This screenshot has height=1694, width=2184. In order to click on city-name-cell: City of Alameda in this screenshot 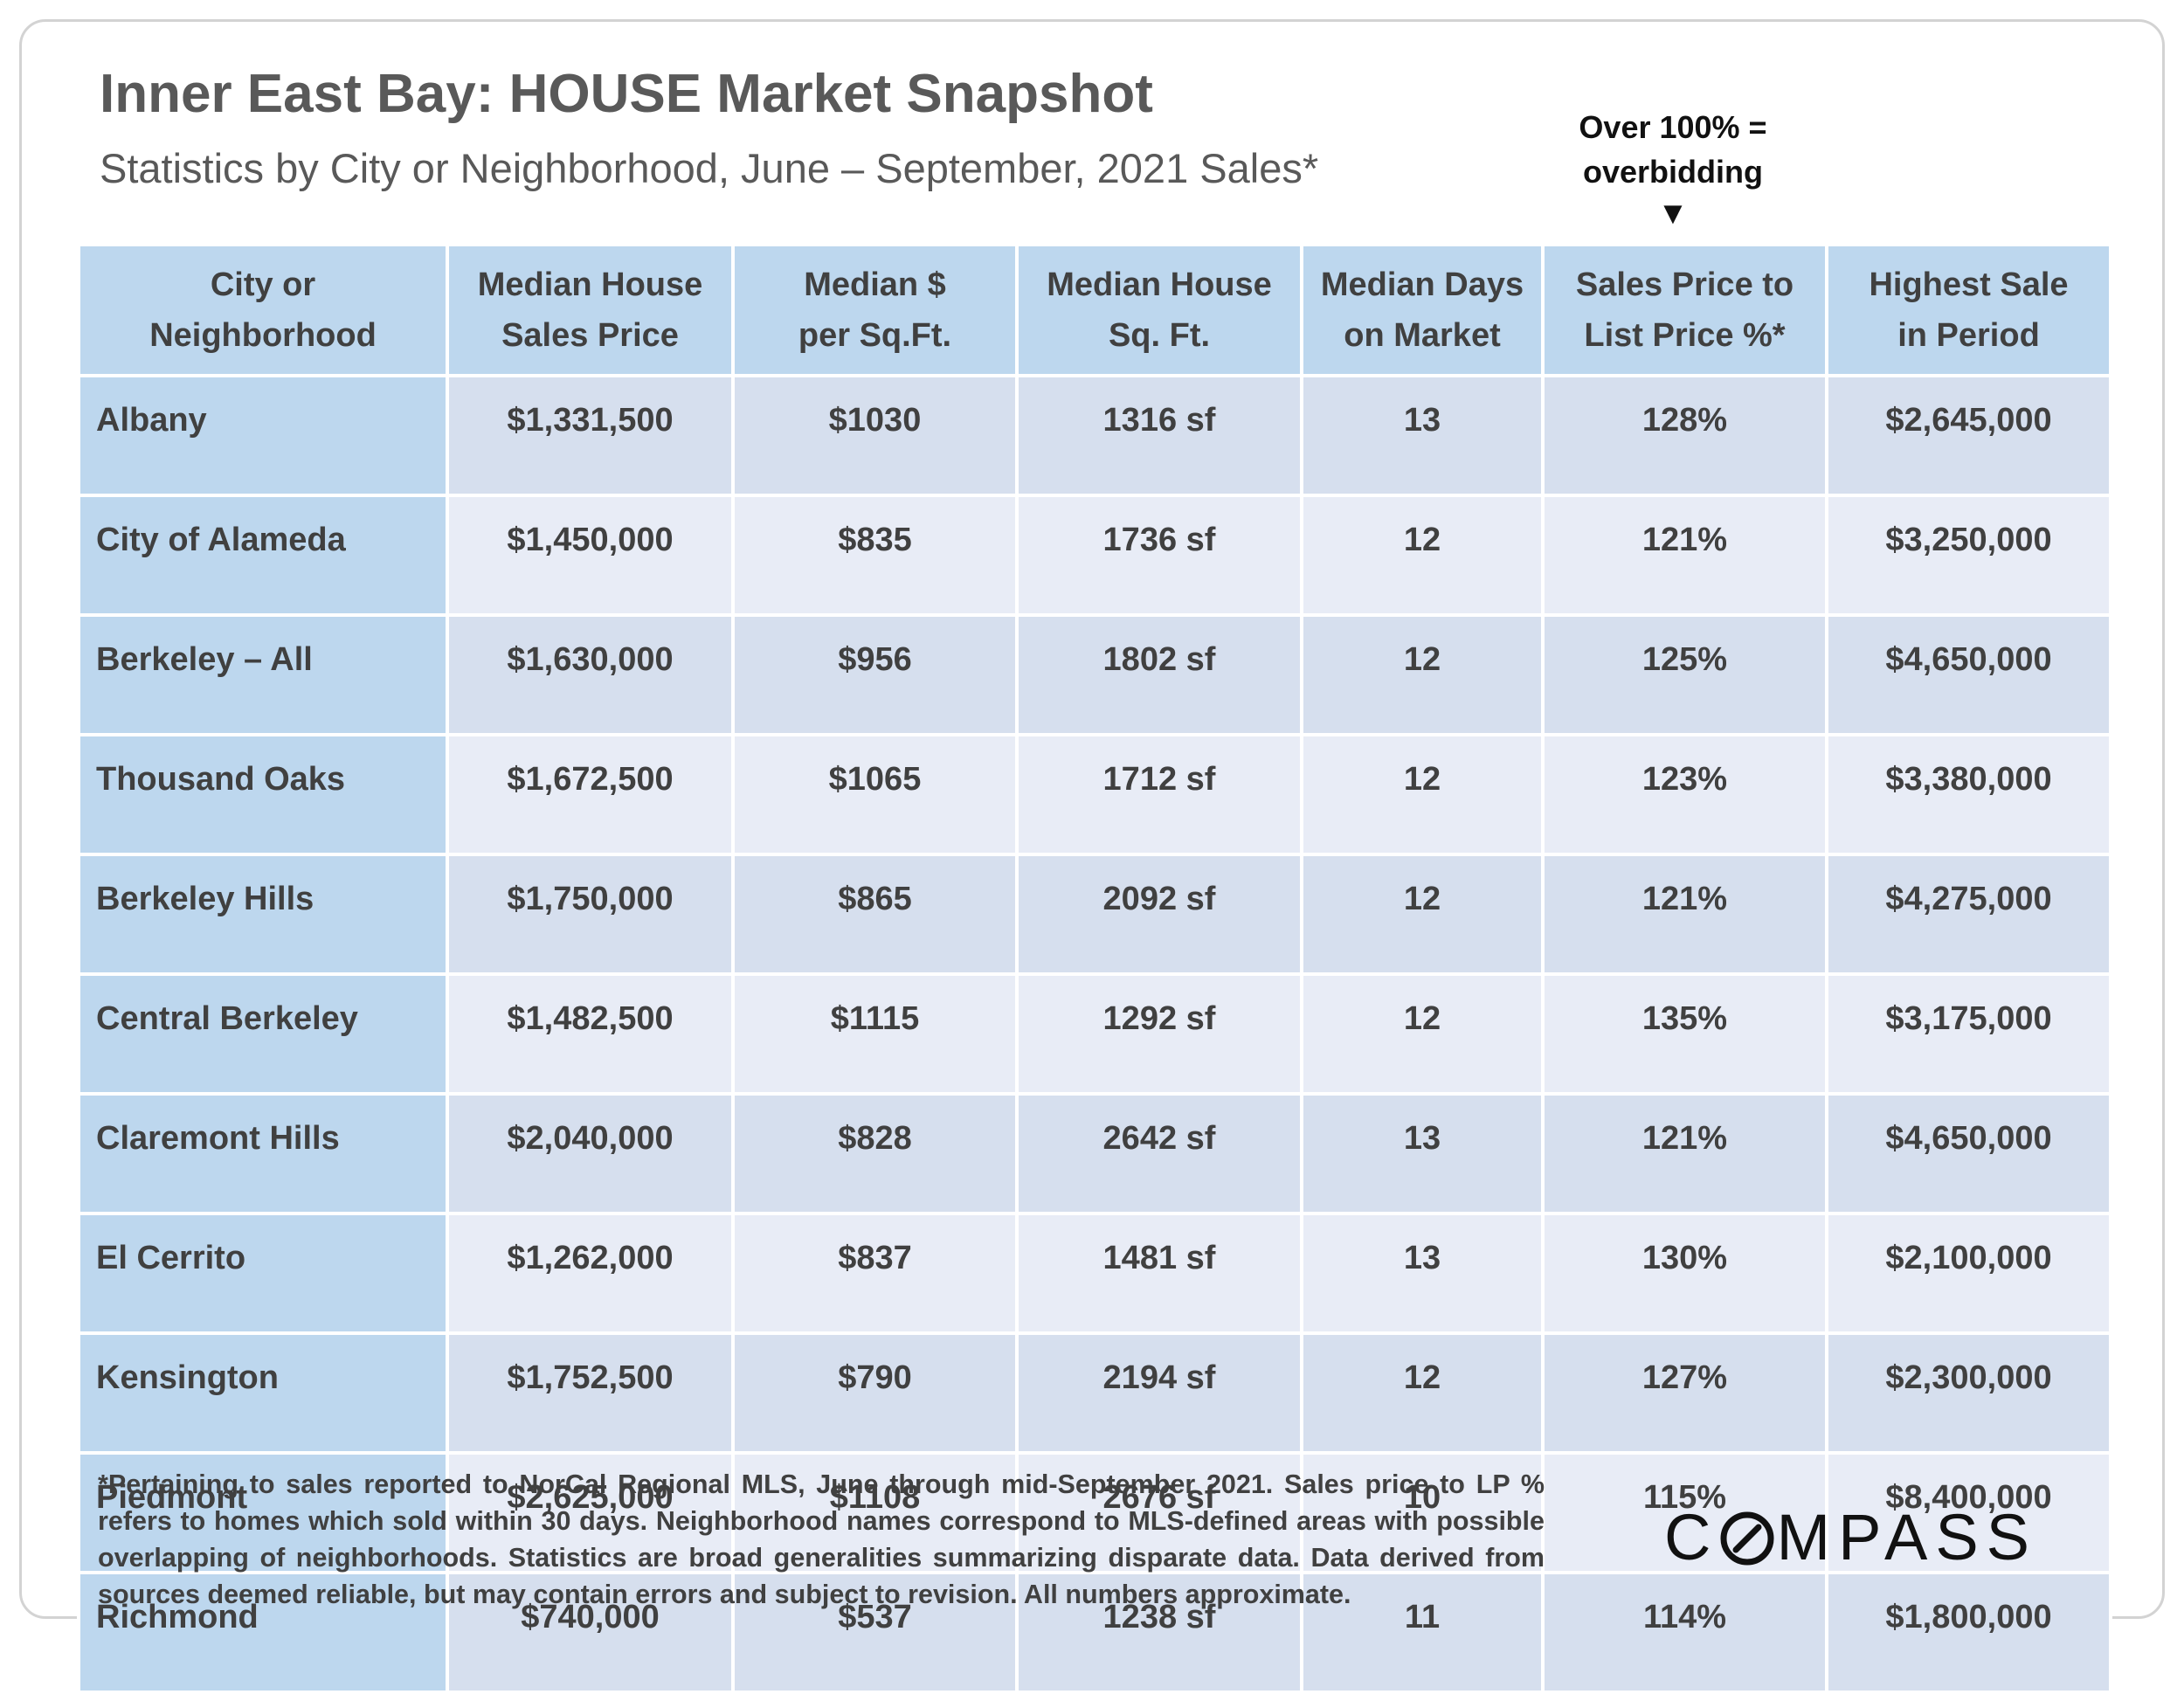, I will do `click(263, 555)`.